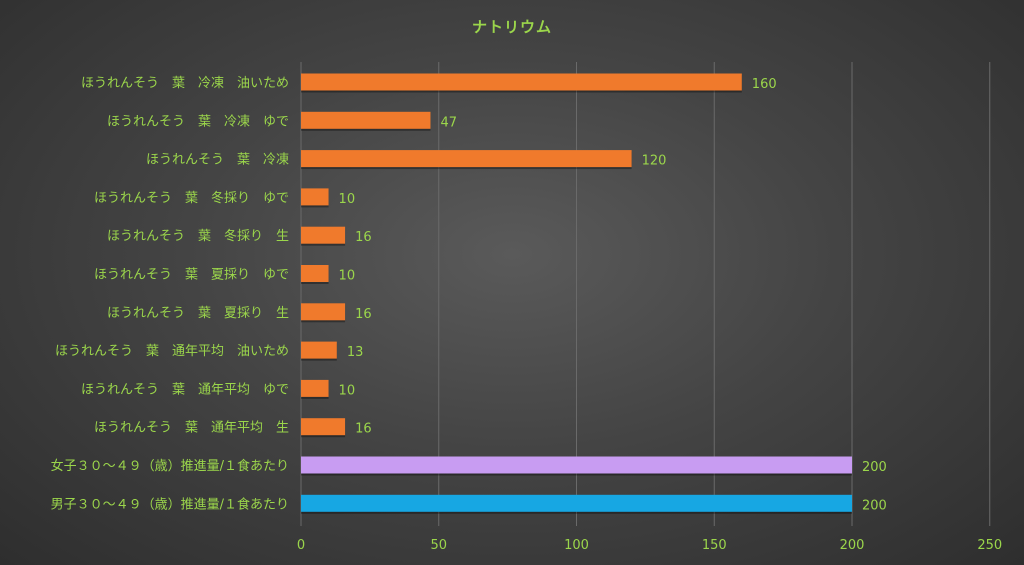  I want to click on x-axis-tick-labels: 0 50 100 150 200 250, so click(649, 545).